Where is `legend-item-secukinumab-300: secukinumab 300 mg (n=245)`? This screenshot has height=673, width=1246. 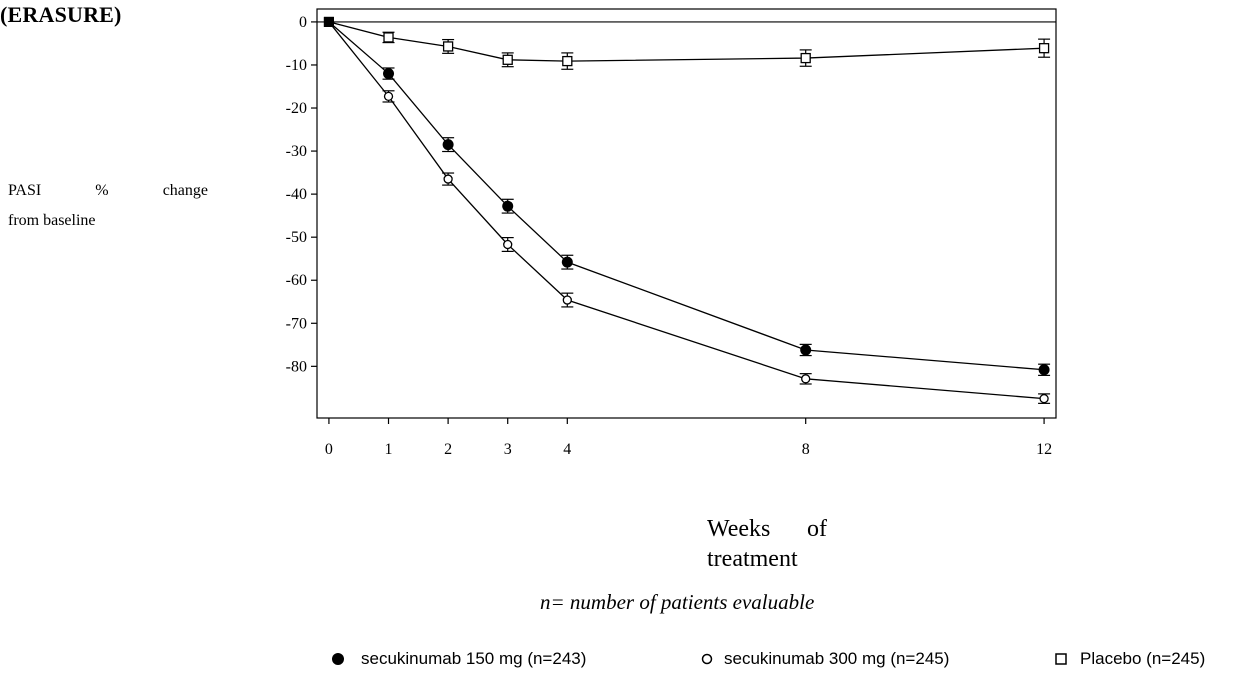
legend-item-secukinumab-300: secukinumab 300 mg (n=245) is located at coordinates (824, 659).